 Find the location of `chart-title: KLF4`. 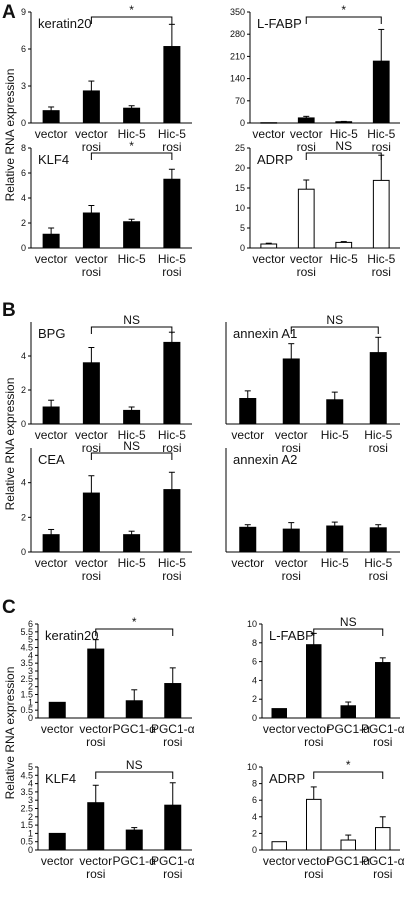

chart-title: KLF4 is located at coordinates (60, 778).